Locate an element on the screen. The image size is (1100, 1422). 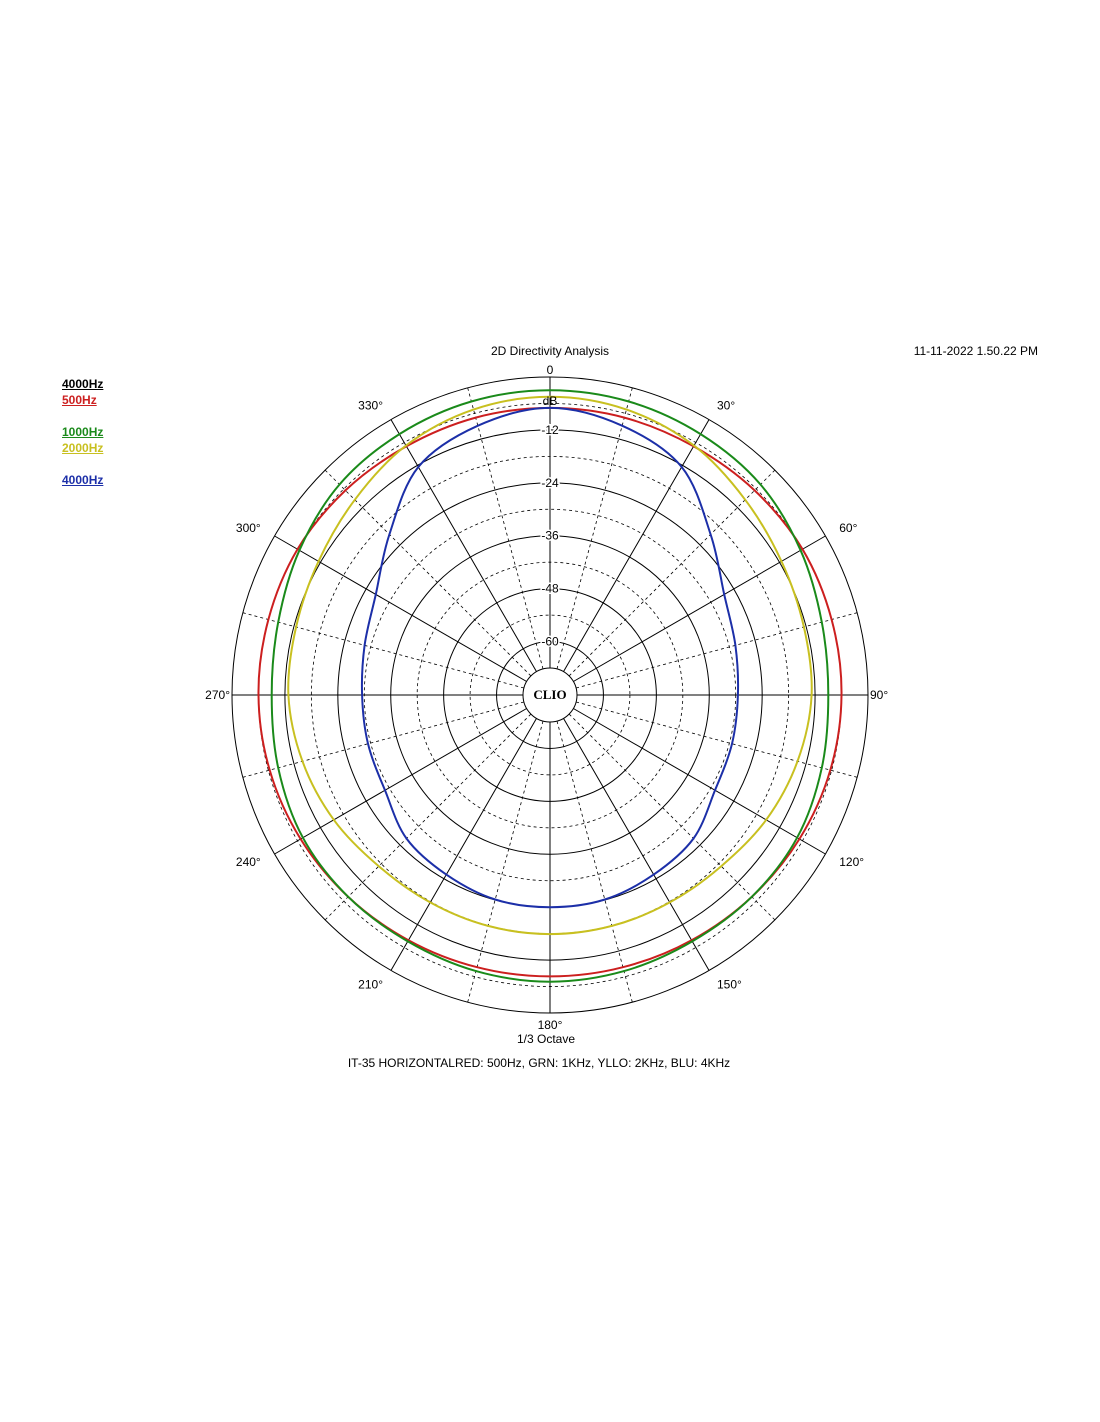
db-tick-label: -24 is located at coordinates (550, 483).